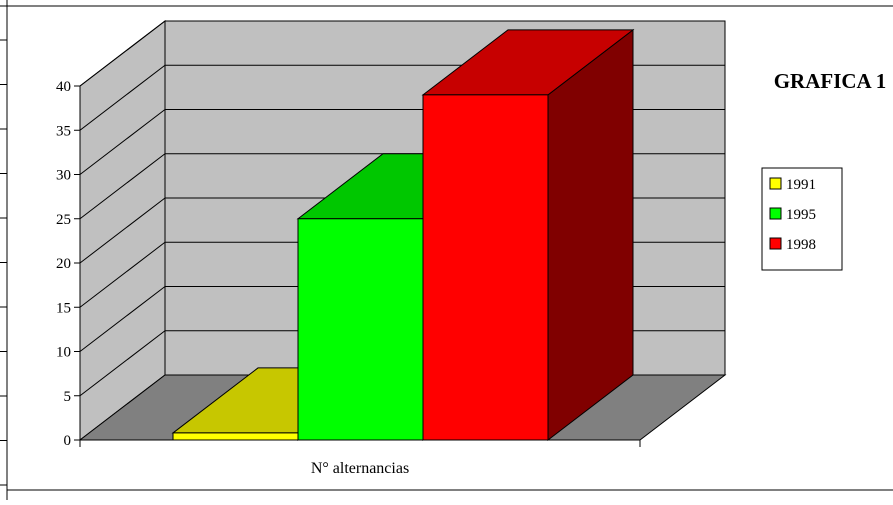 The height and width of the screenshot is (505, 893). What do you see at coordinates (775, 243) in the screenshot?
I see `legend-swatch-1998` at bounding box center [775, 243].